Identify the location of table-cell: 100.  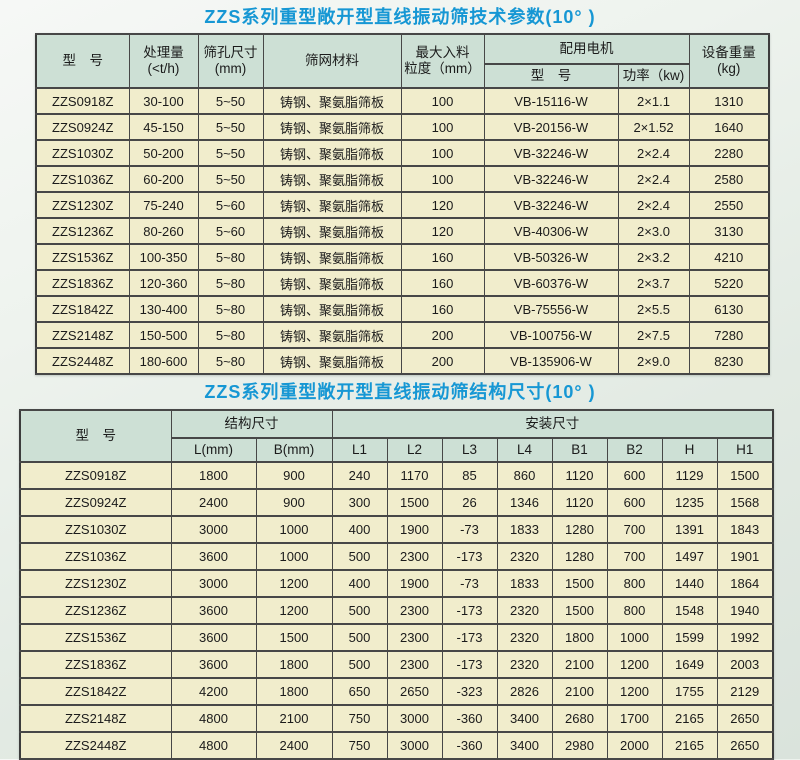
(442, 101).